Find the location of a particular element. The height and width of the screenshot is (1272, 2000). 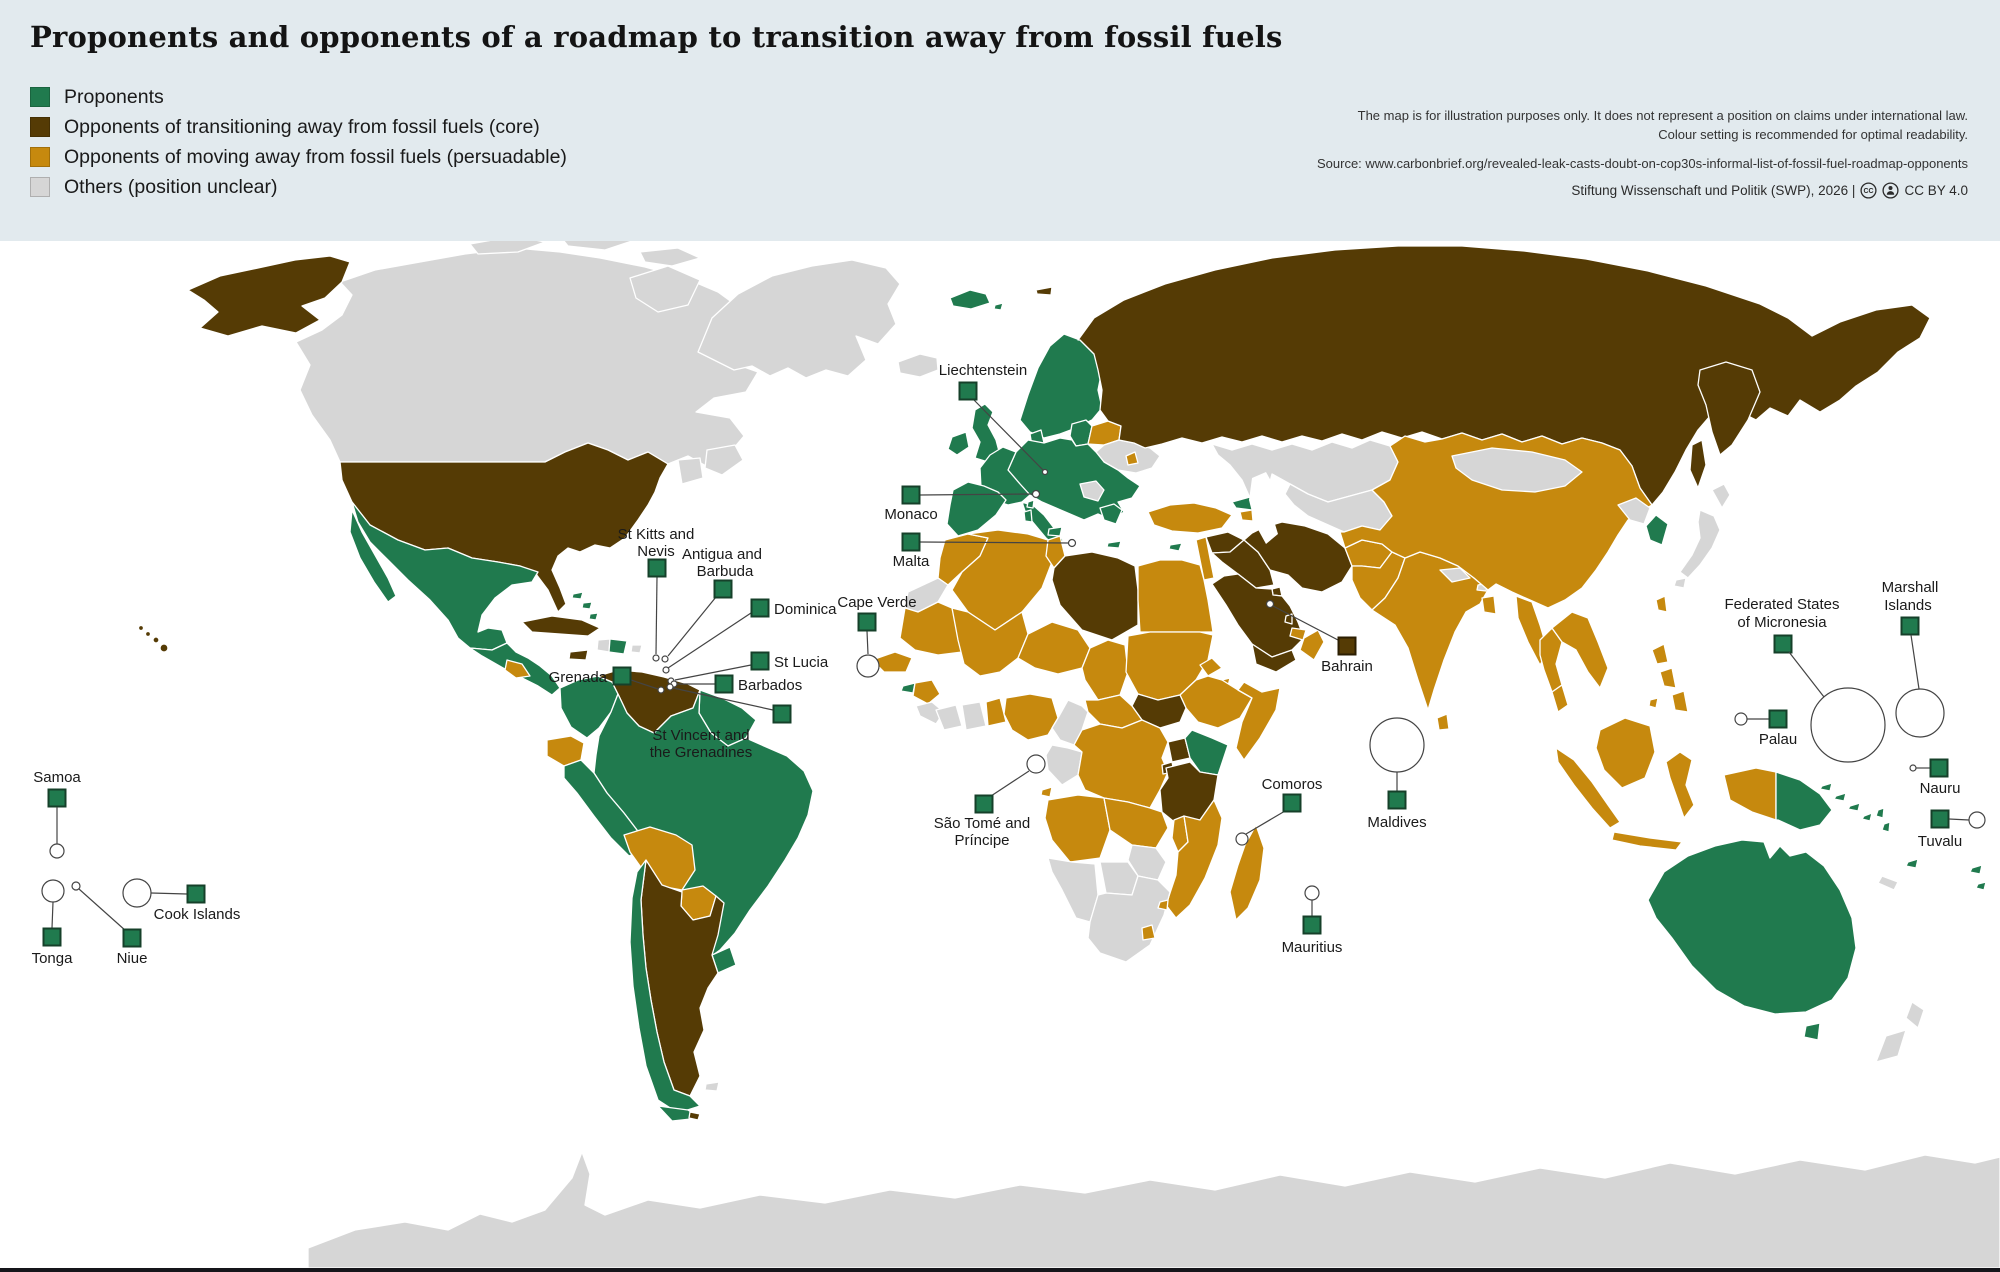

label-marshall-1: Marshall is located at coordinates (1910, 587).